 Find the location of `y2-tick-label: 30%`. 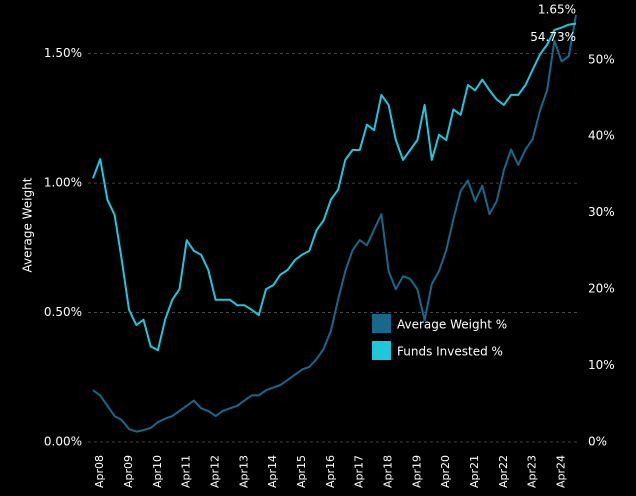

y2-tick-label: 30% is located at coordinates (601, 212).